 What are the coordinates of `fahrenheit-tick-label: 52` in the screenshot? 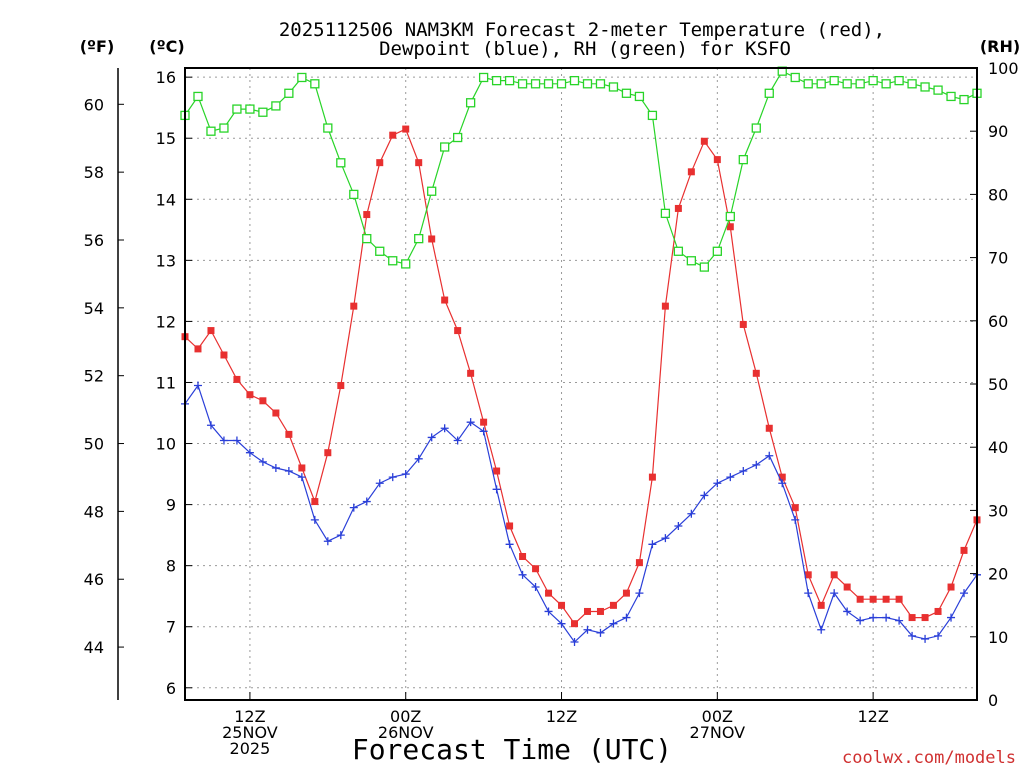 It's located at (94, 376).